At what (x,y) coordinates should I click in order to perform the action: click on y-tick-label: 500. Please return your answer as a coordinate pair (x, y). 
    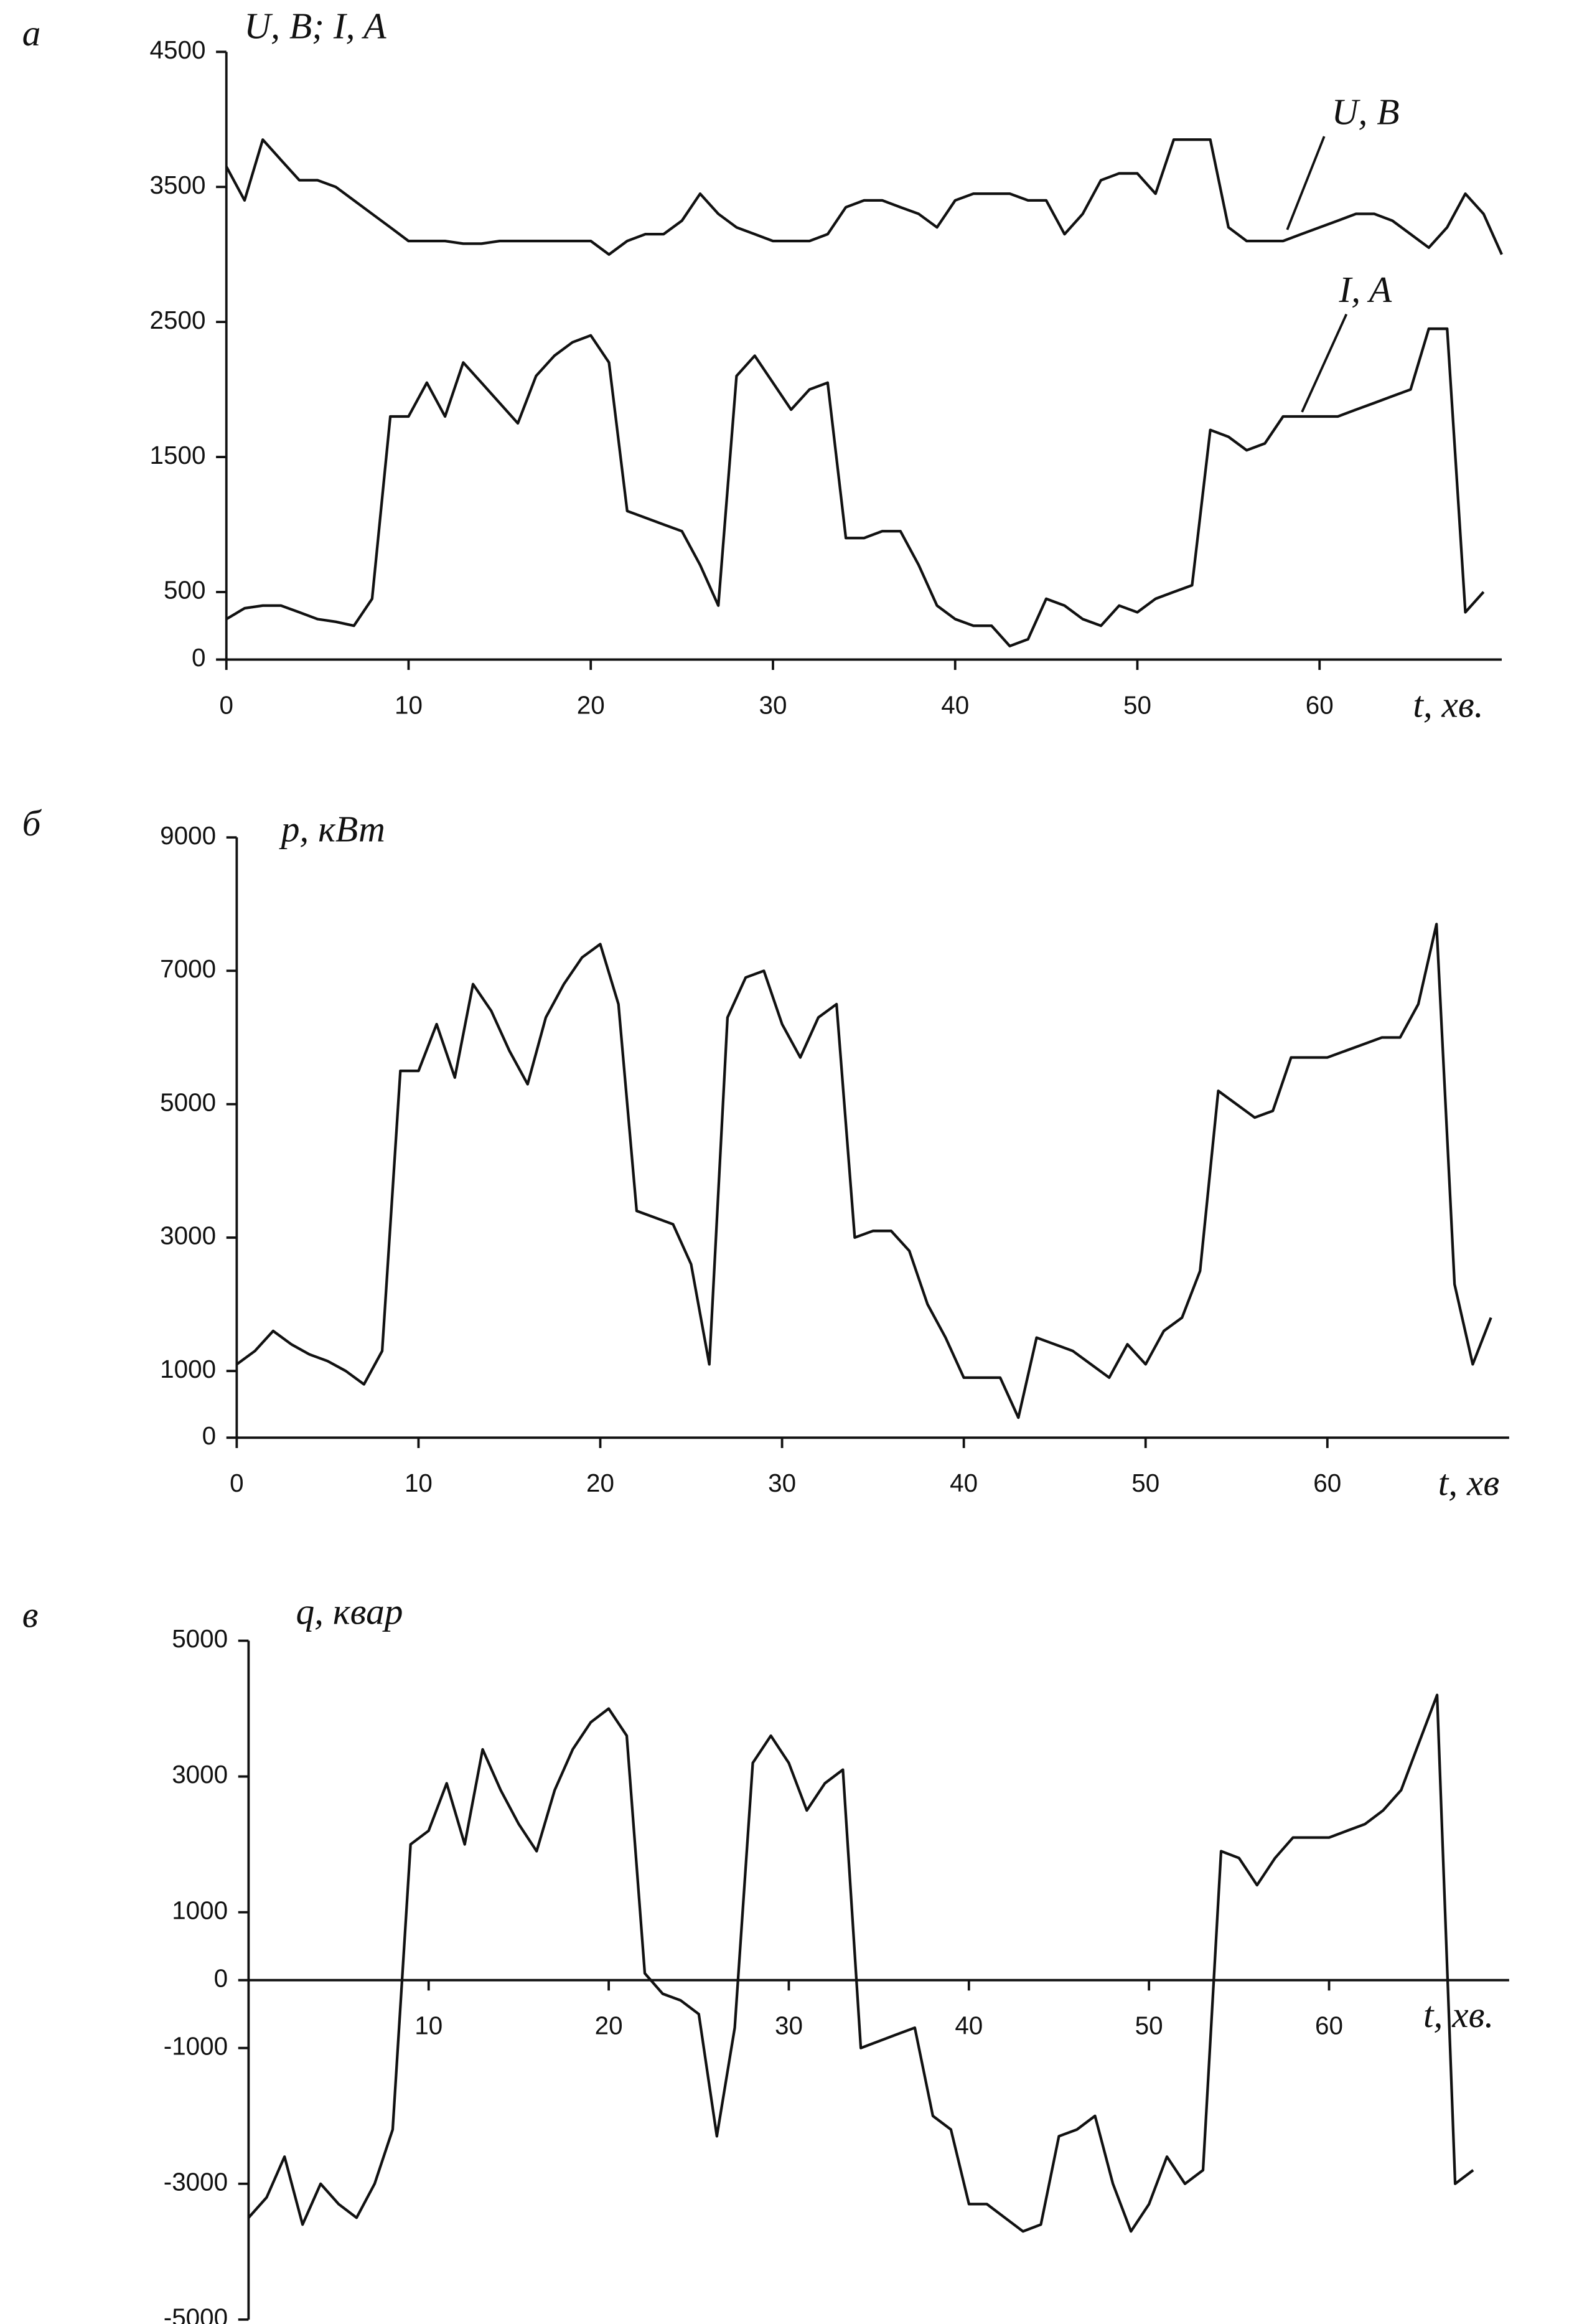
    Looking at the image, I should click on (185, 590).